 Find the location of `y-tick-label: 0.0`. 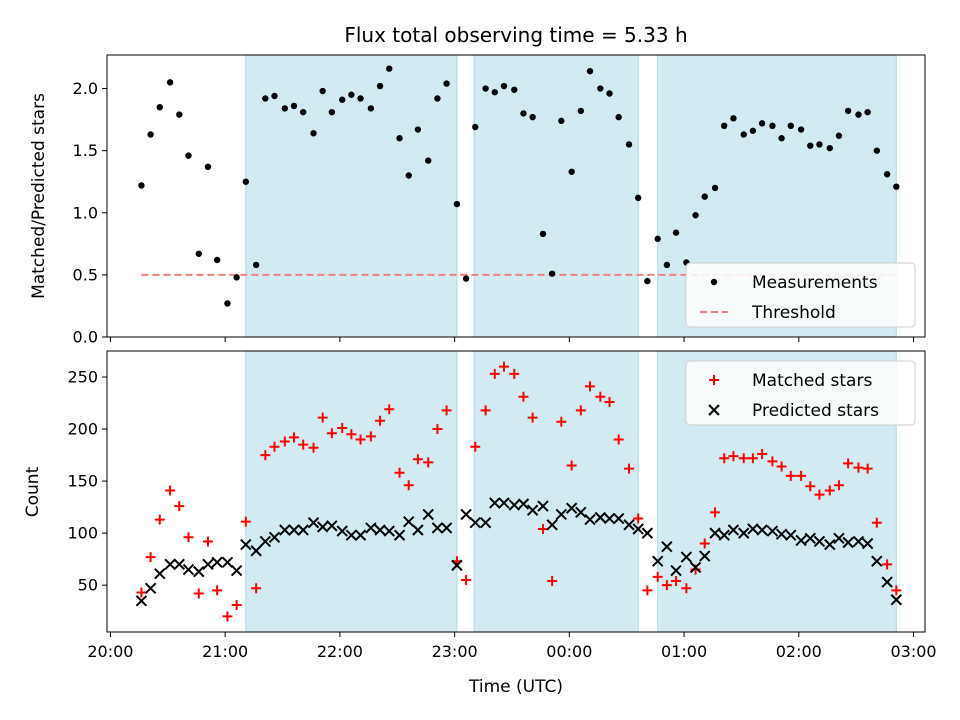

y-tick-label: 0.0 is located at coordinates (85, 337).